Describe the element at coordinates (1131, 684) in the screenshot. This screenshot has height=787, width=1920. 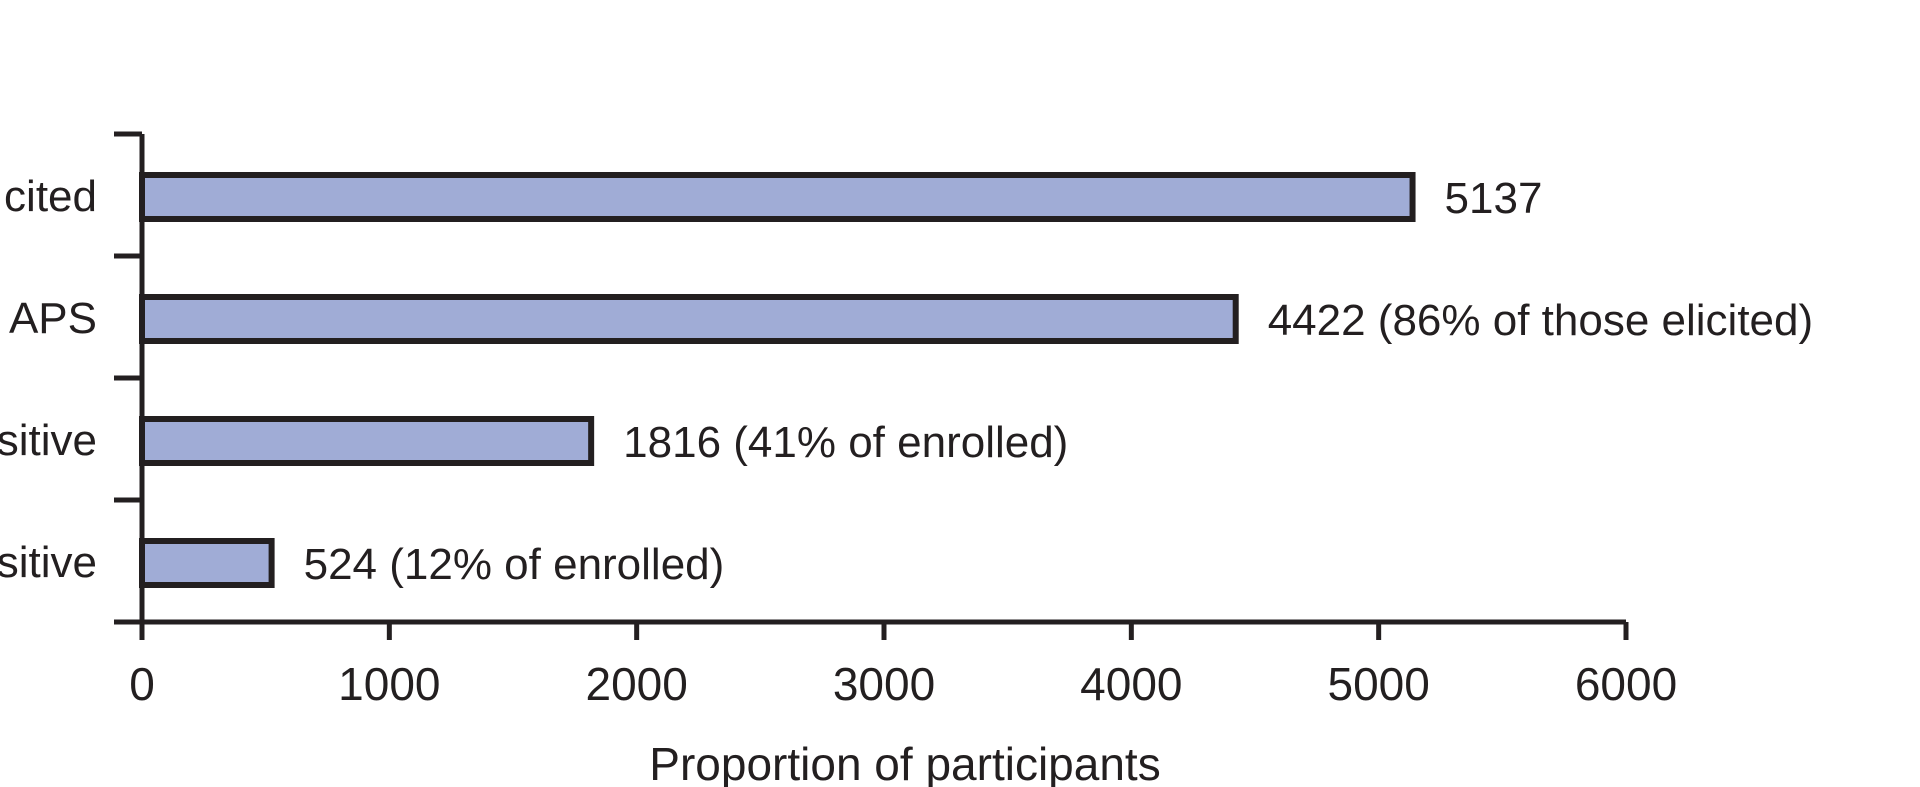
I see `x-tick-label: 4000` at that location.